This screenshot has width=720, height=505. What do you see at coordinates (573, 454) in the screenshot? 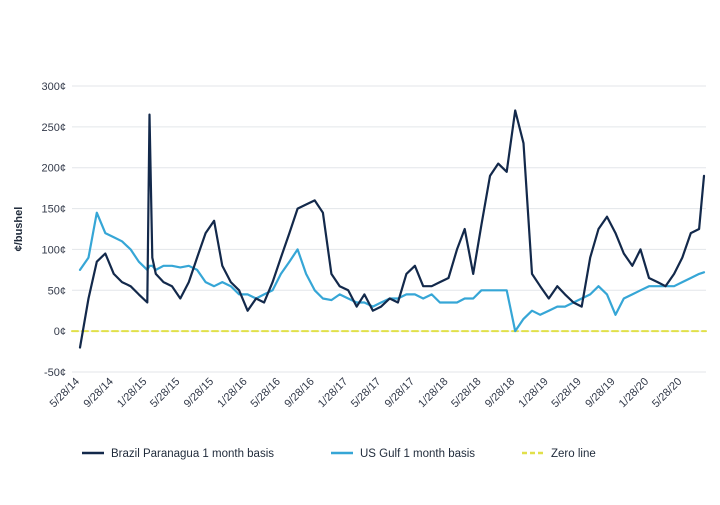
I see `legend-label: Zero line` at bounding box center [573, 454].